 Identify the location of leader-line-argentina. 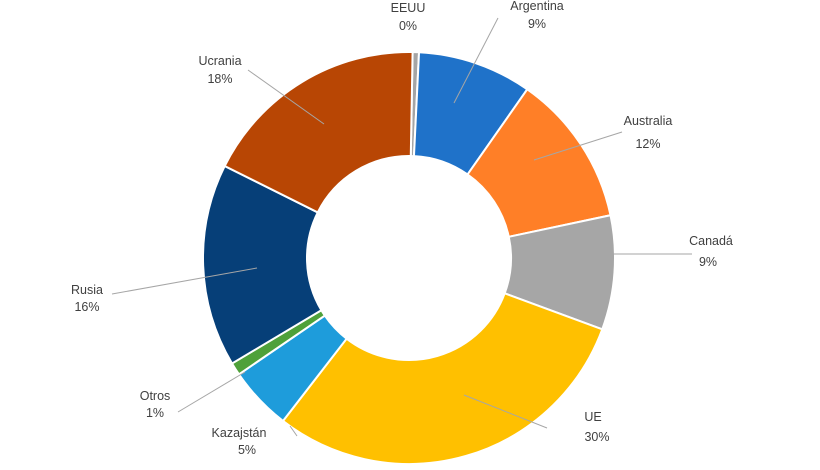
(476, 60).